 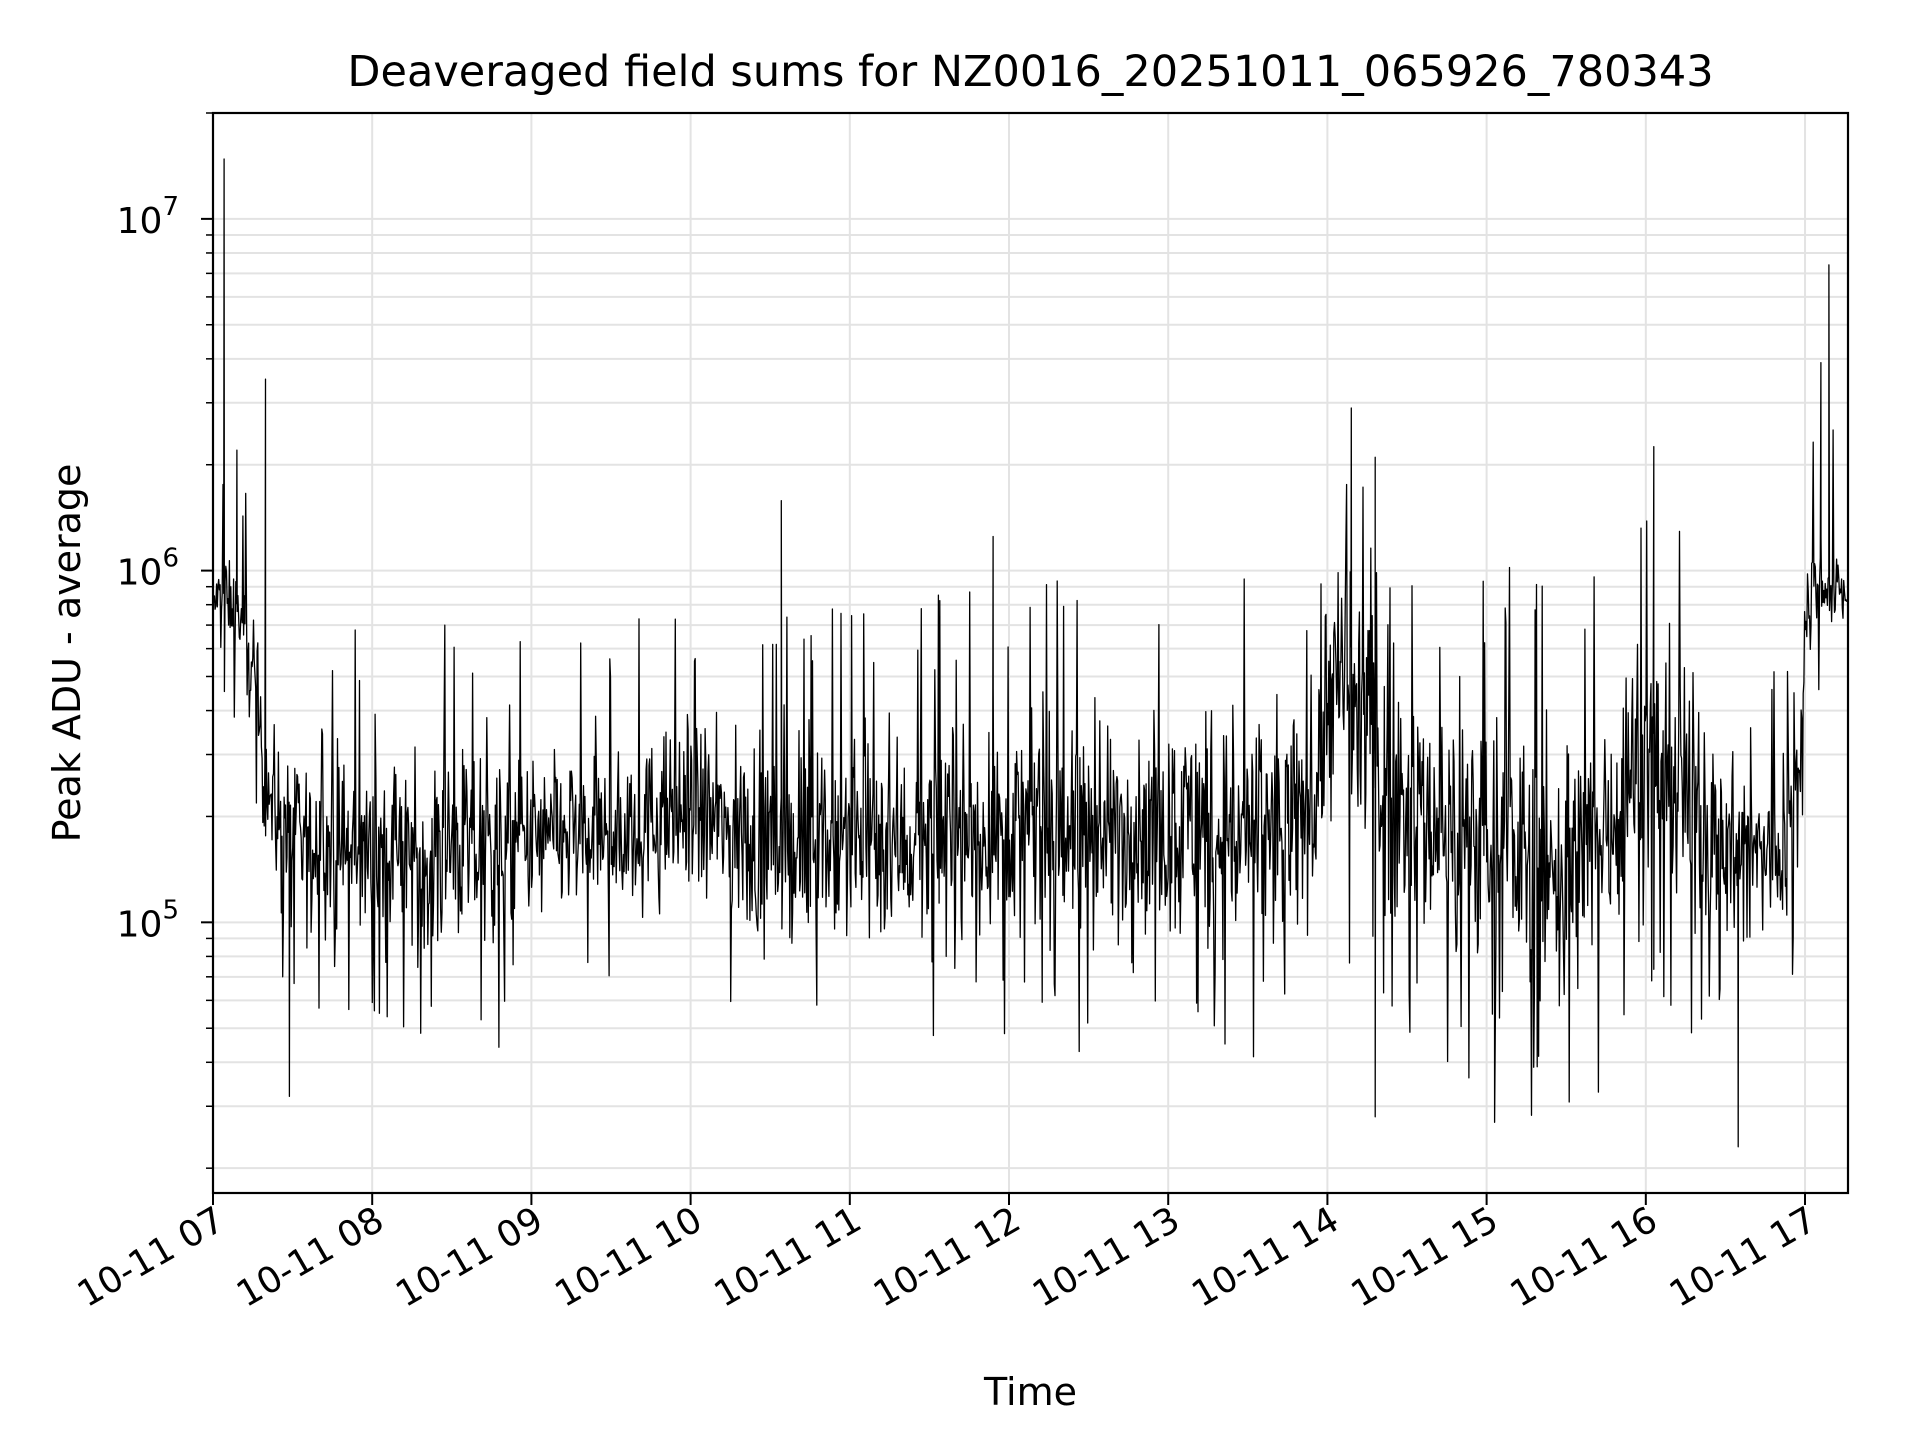 I want to click on y-axis-label: Peak ADU - average, so click(x=67, y=653).